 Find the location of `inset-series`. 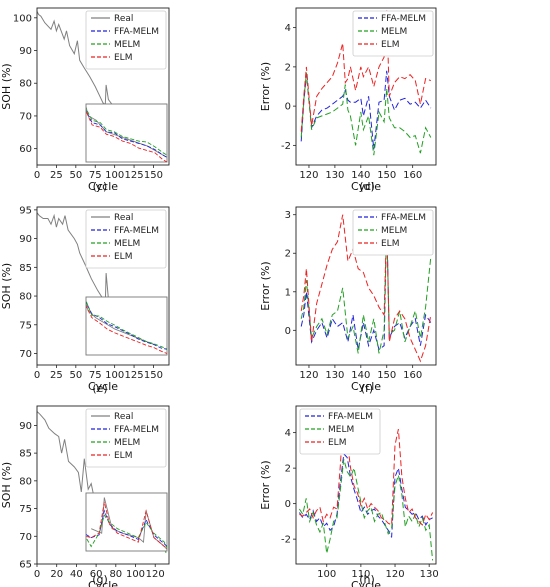

inset-series is located at coordinates (126, 524).